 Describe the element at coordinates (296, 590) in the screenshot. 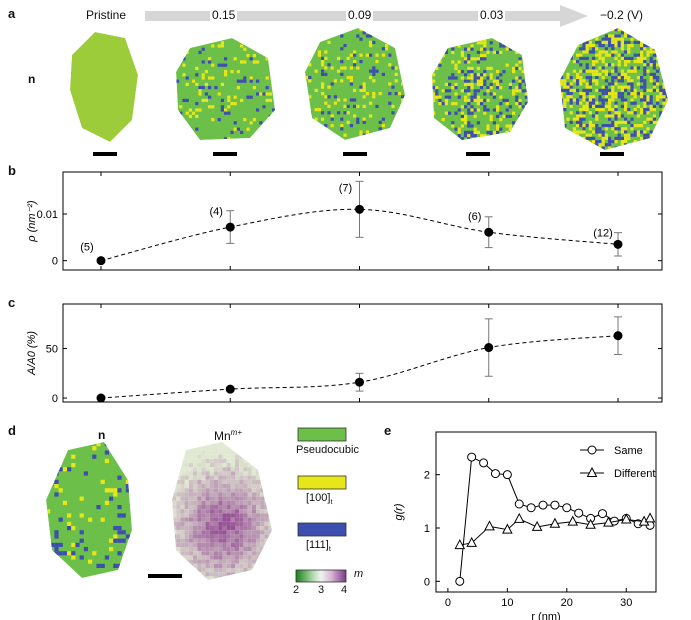

I see `colorbar-tick-2: 2` at that location.